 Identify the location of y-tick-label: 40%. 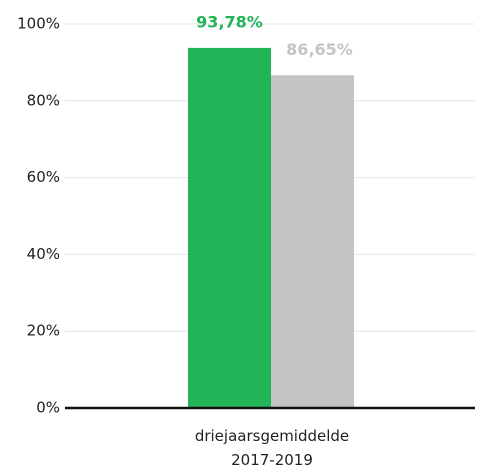
(43, 254).